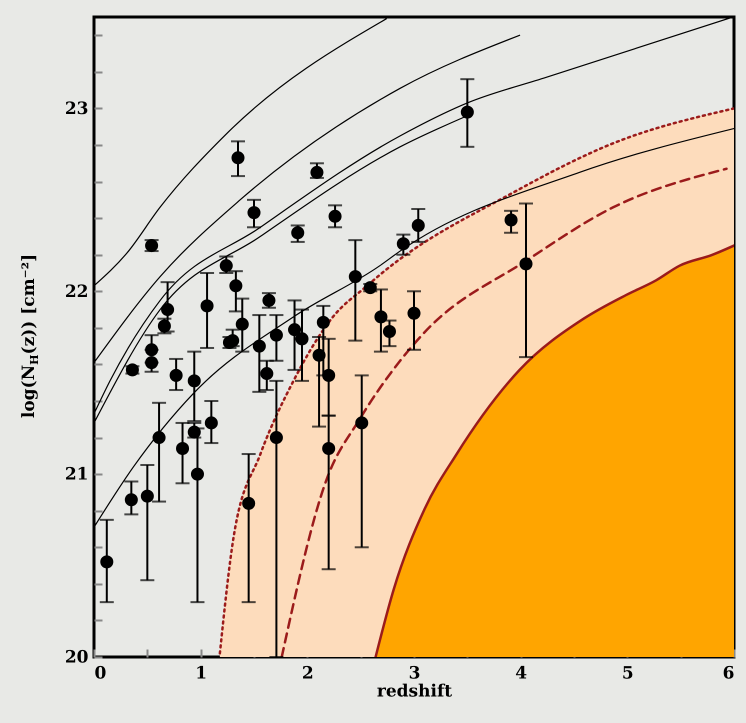 The width and height of the screenshot is (746, 723). Describe the element at coordinates (414, 674) in the screenshot. I see `x-tick-label: 3` at that location.